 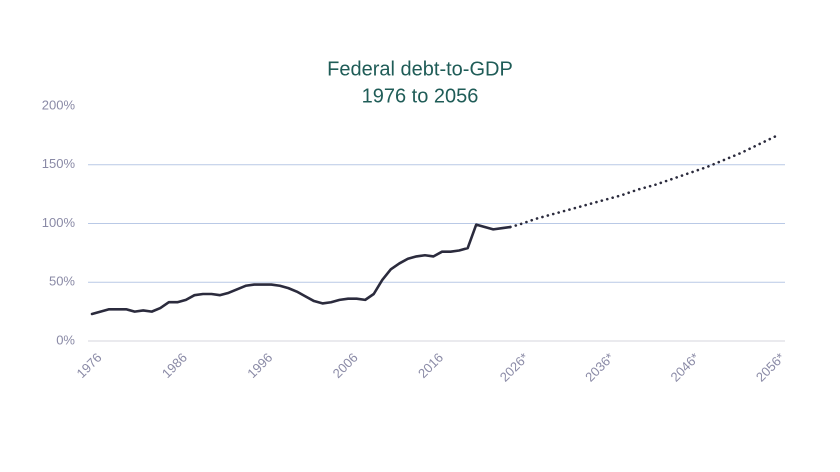 I want to click on y-tick-label: 50%, so click(x=62, y=281).